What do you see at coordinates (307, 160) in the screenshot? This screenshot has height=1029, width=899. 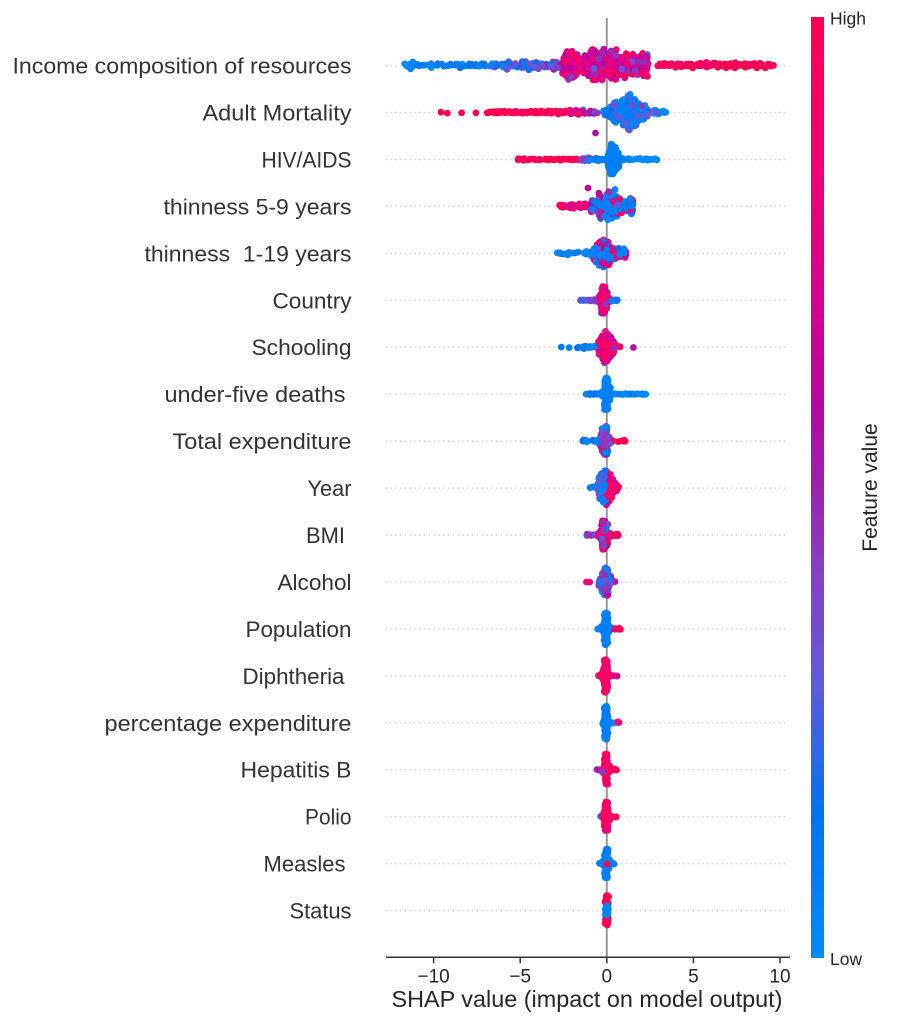 I see `svg-text: HIV/AIDS` at bounding box center [307, 160].